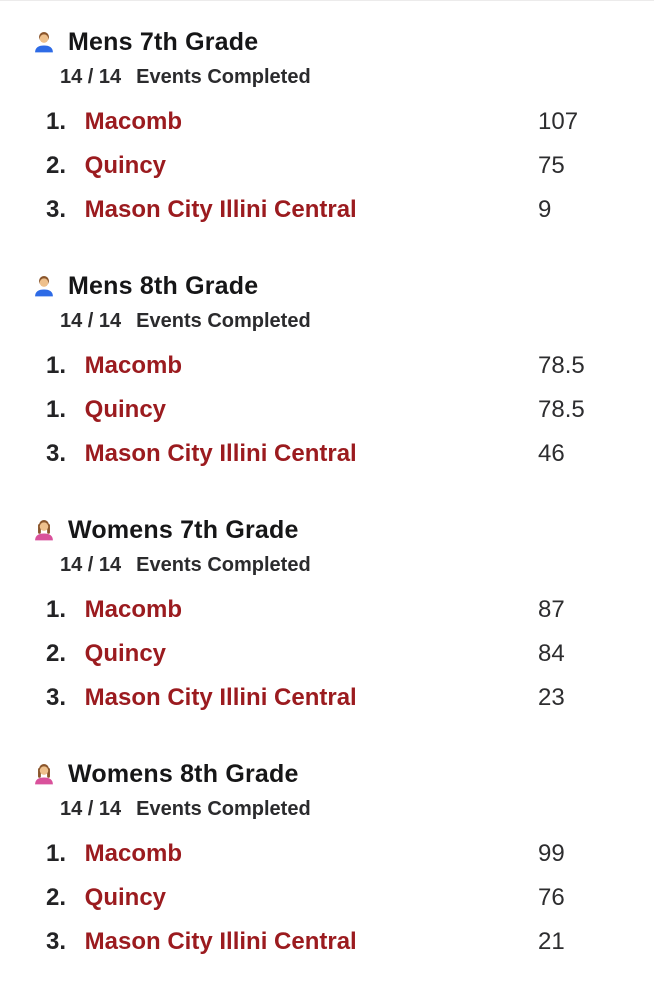  Describe the element at coordinates (551, 609) in the screenshot. I see `team-score: 87` at that location.